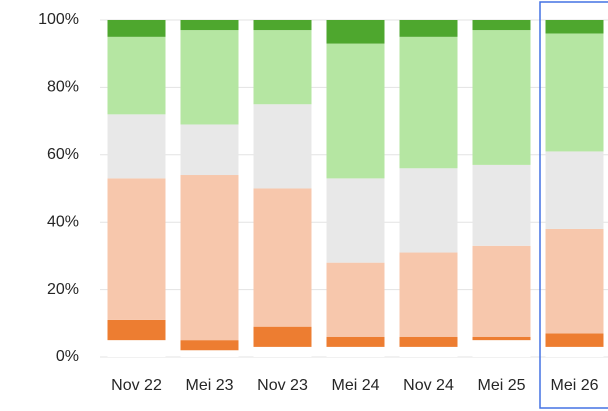  I want to click on y-tick-label: 20%, so click(63, 289).